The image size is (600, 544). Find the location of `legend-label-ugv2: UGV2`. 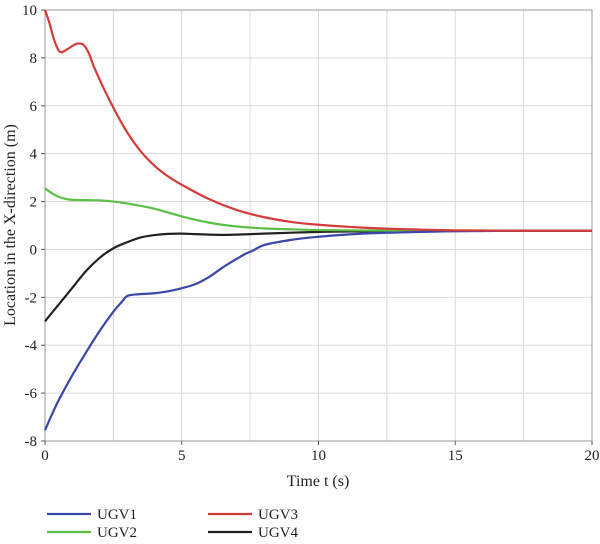

legend-label-ugv2: UGV2 is located at coordinates (117, 533).